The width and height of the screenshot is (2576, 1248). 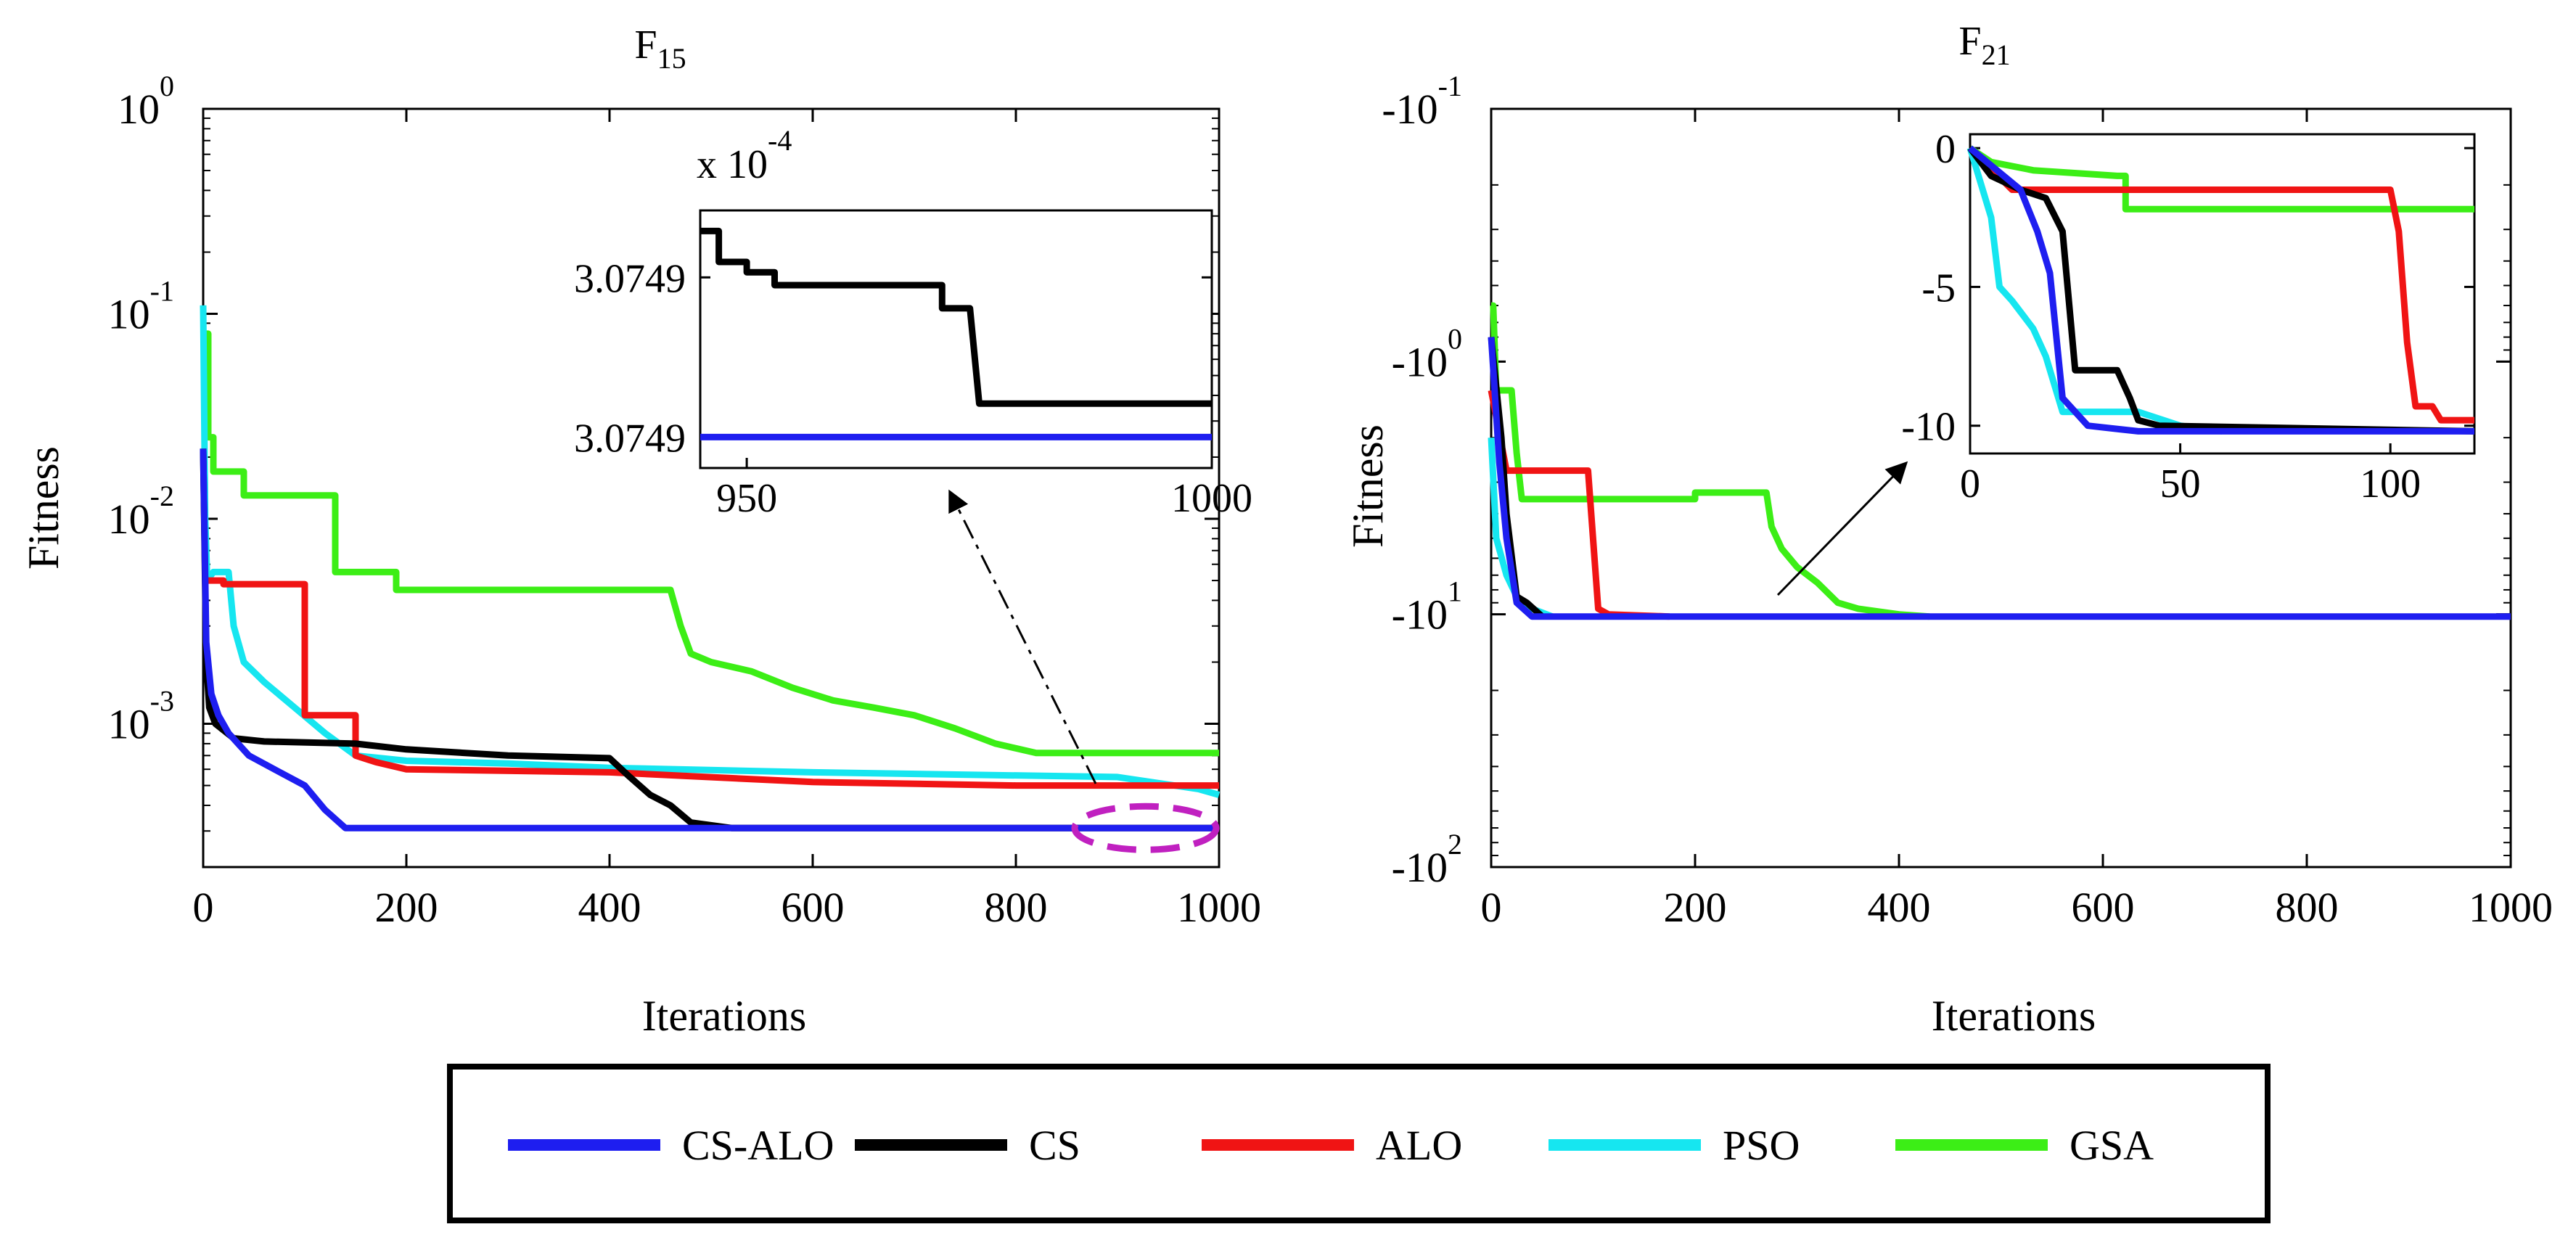 What do you see at coordinates (744, 155) in the screenshot?
I see `inset-exponent-label: x 10-4` at bounding box center [744, 155].